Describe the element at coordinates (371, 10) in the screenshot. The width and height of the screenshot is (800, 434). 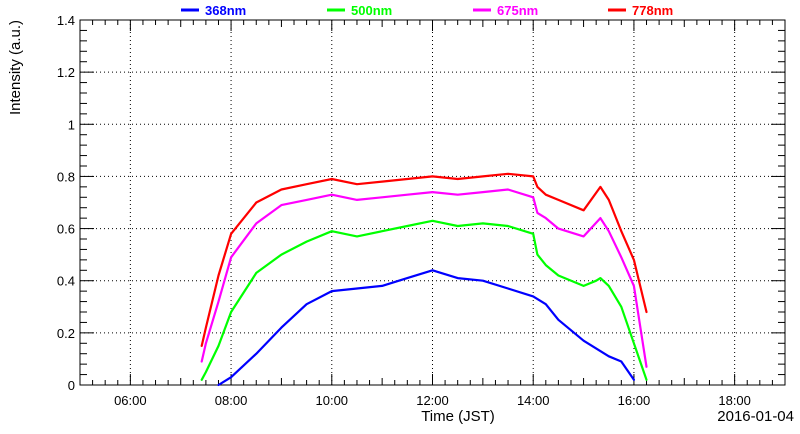
I see `legend-label: 500nm` at that location.